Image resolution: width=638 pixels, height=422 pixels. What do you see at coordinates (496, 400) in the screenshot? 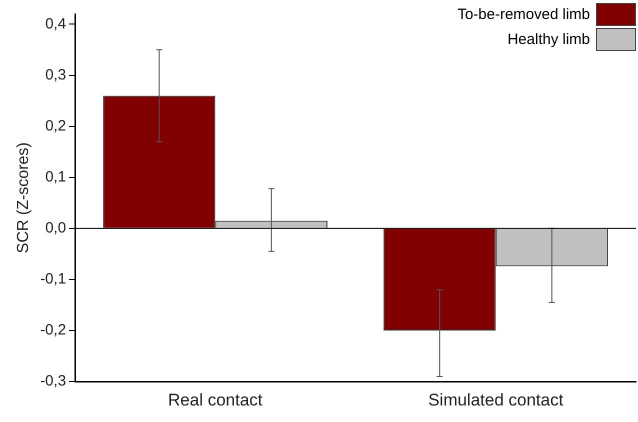
I see `x-tick-label: Simulated contact` at bounding box center [496, 400].